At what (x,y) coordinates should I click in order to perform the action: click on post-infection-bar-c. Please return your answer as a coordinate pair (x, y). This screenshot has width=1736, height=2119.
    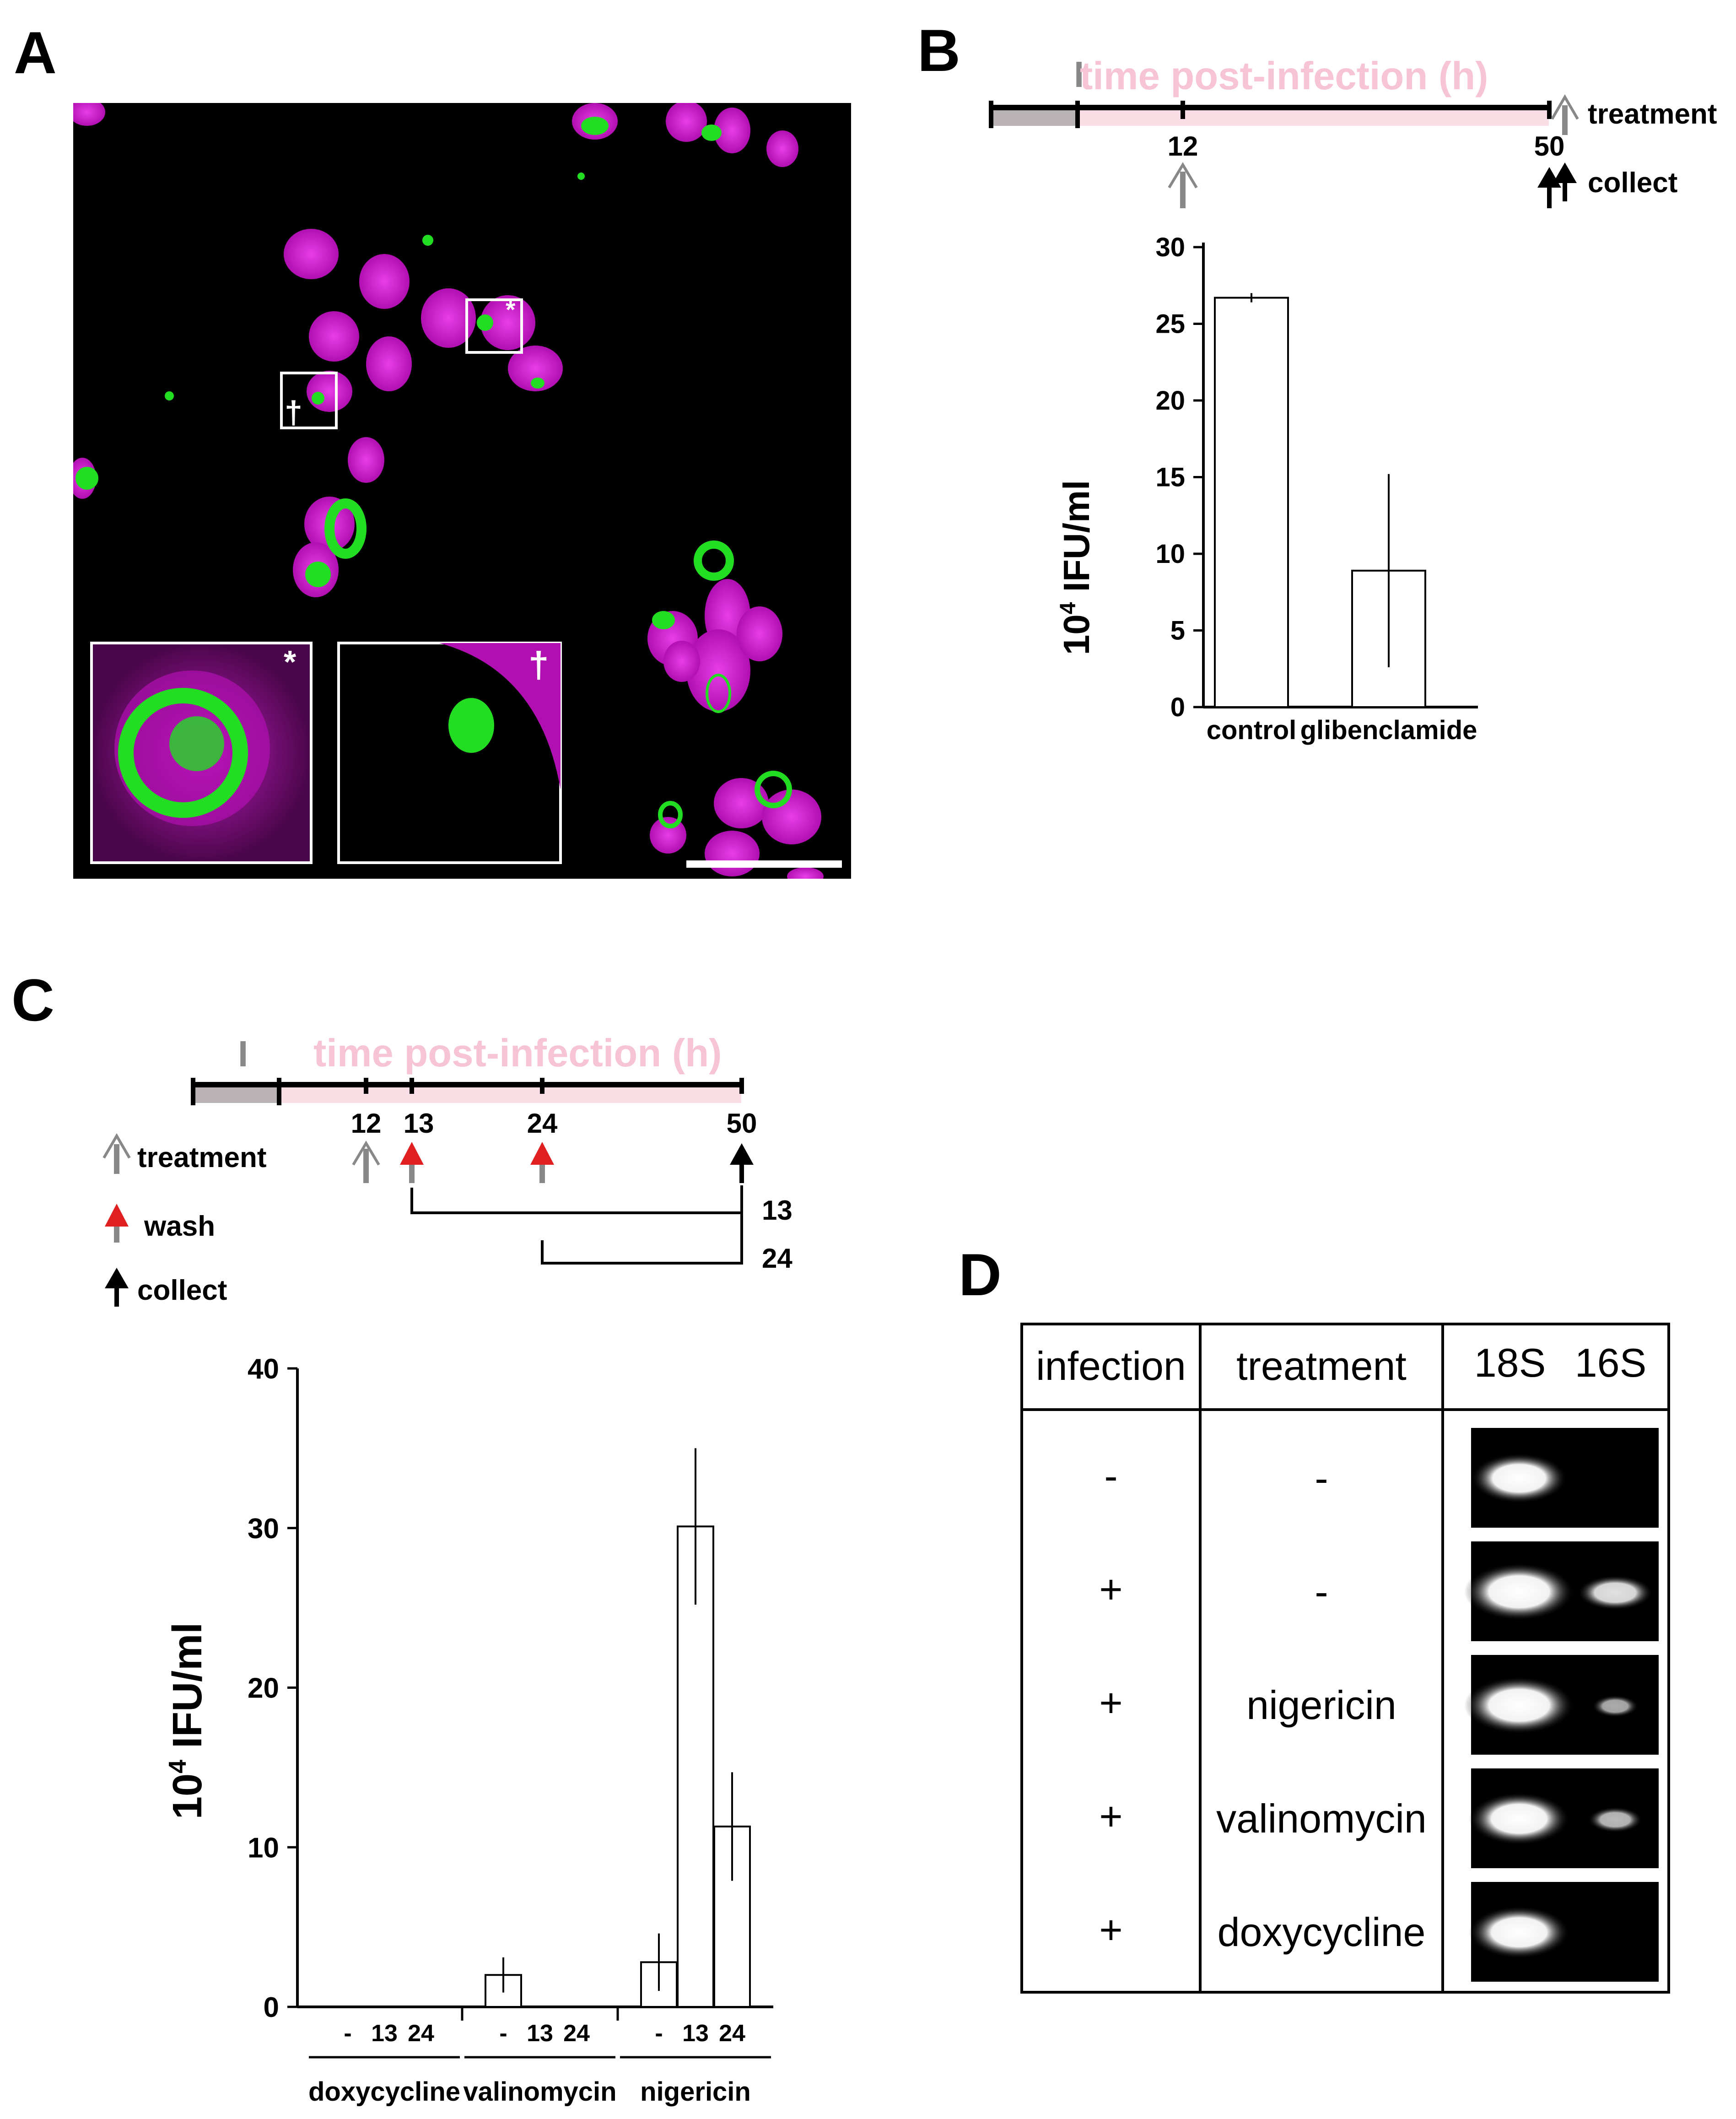
    Looking at the image, I should click on (510, 1094).